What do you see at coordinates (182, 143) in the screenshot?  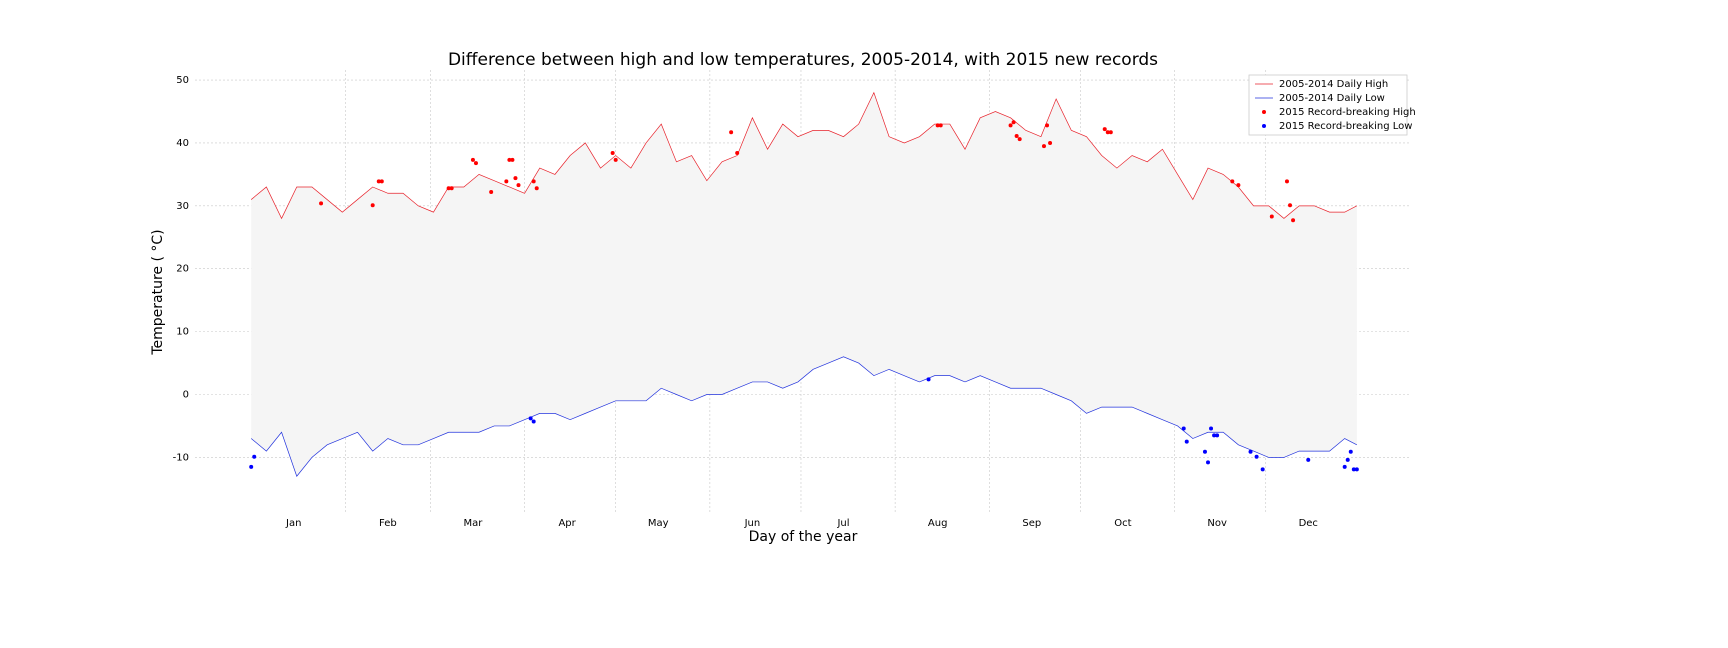 I see `y-tick-label: 40` at bounding box center [182, 143].